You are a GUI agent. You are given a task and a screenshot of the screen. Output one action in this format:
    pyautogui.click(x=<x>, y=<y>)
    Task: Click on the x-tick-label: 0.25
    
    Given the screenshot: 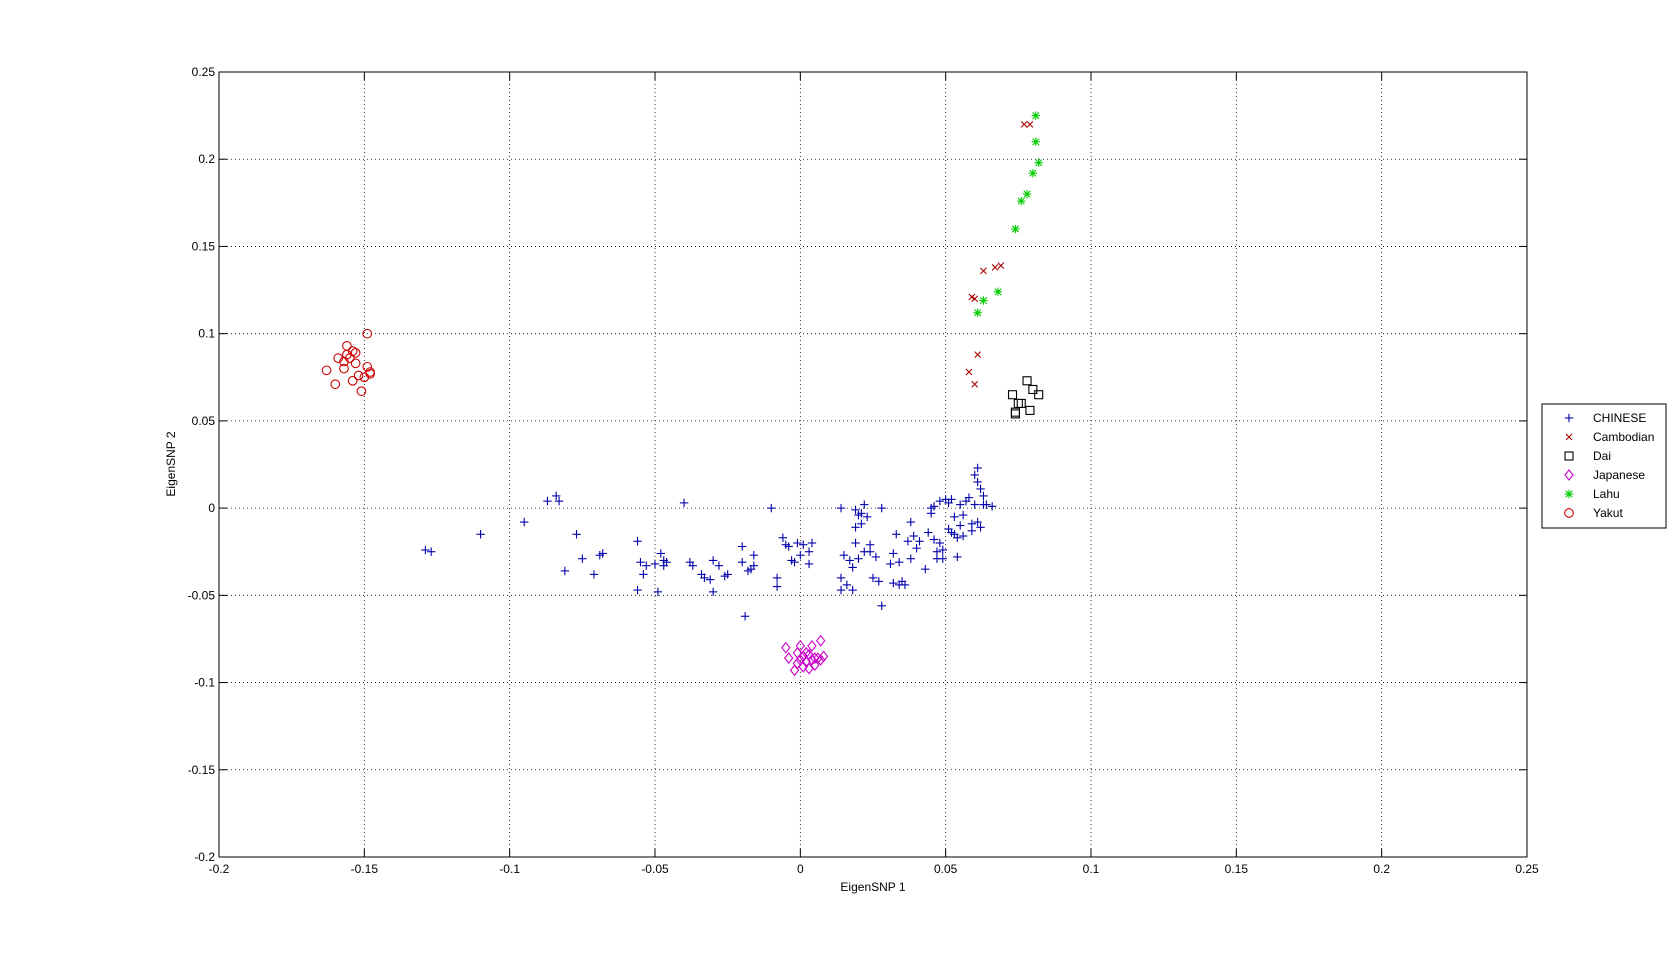 What is the action you would take?
    pyautogui.click(x=1527, y=869)
    